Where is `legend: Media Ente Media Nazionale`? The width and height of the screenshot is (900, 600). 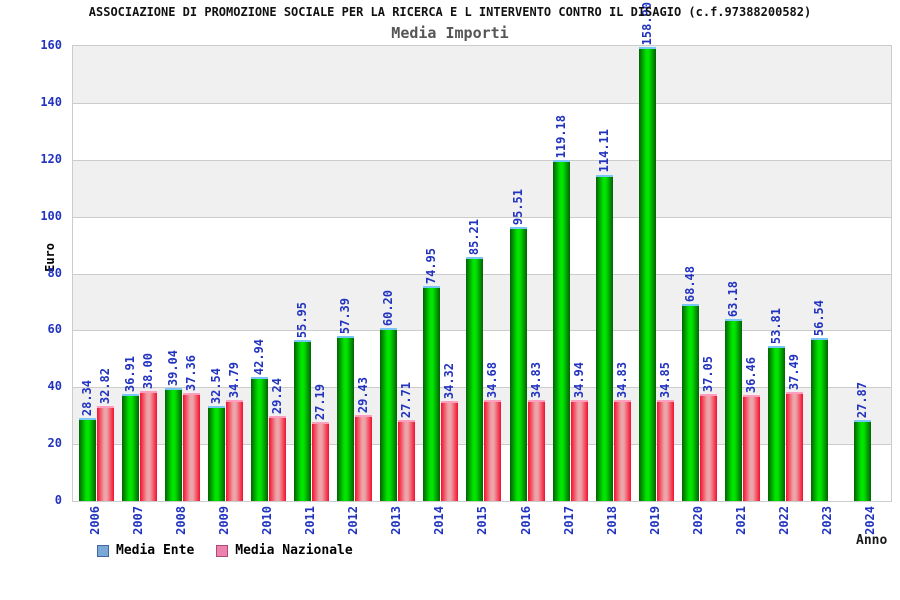
legend: Media Ente Media Nazionale is located at coordinates (236, 550).